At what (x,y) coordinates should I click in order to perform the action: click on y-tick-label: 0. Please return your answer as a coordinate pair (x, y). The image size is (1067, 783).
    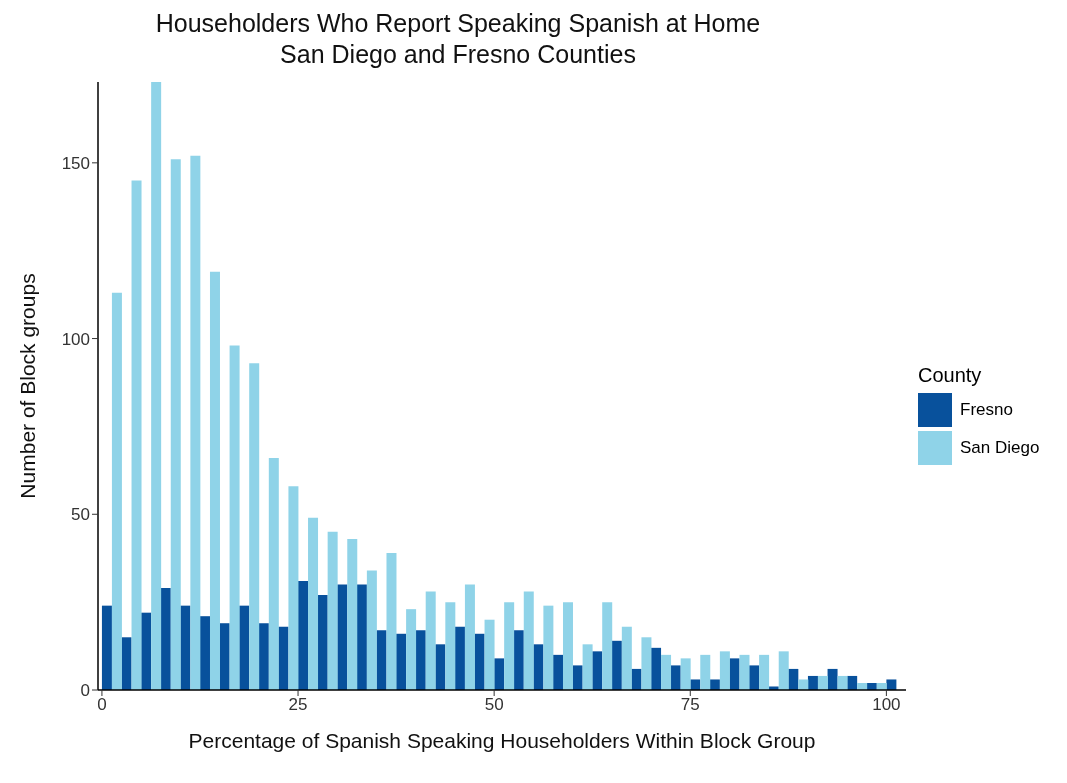
    Looking at the image, I should click on (85, 691).